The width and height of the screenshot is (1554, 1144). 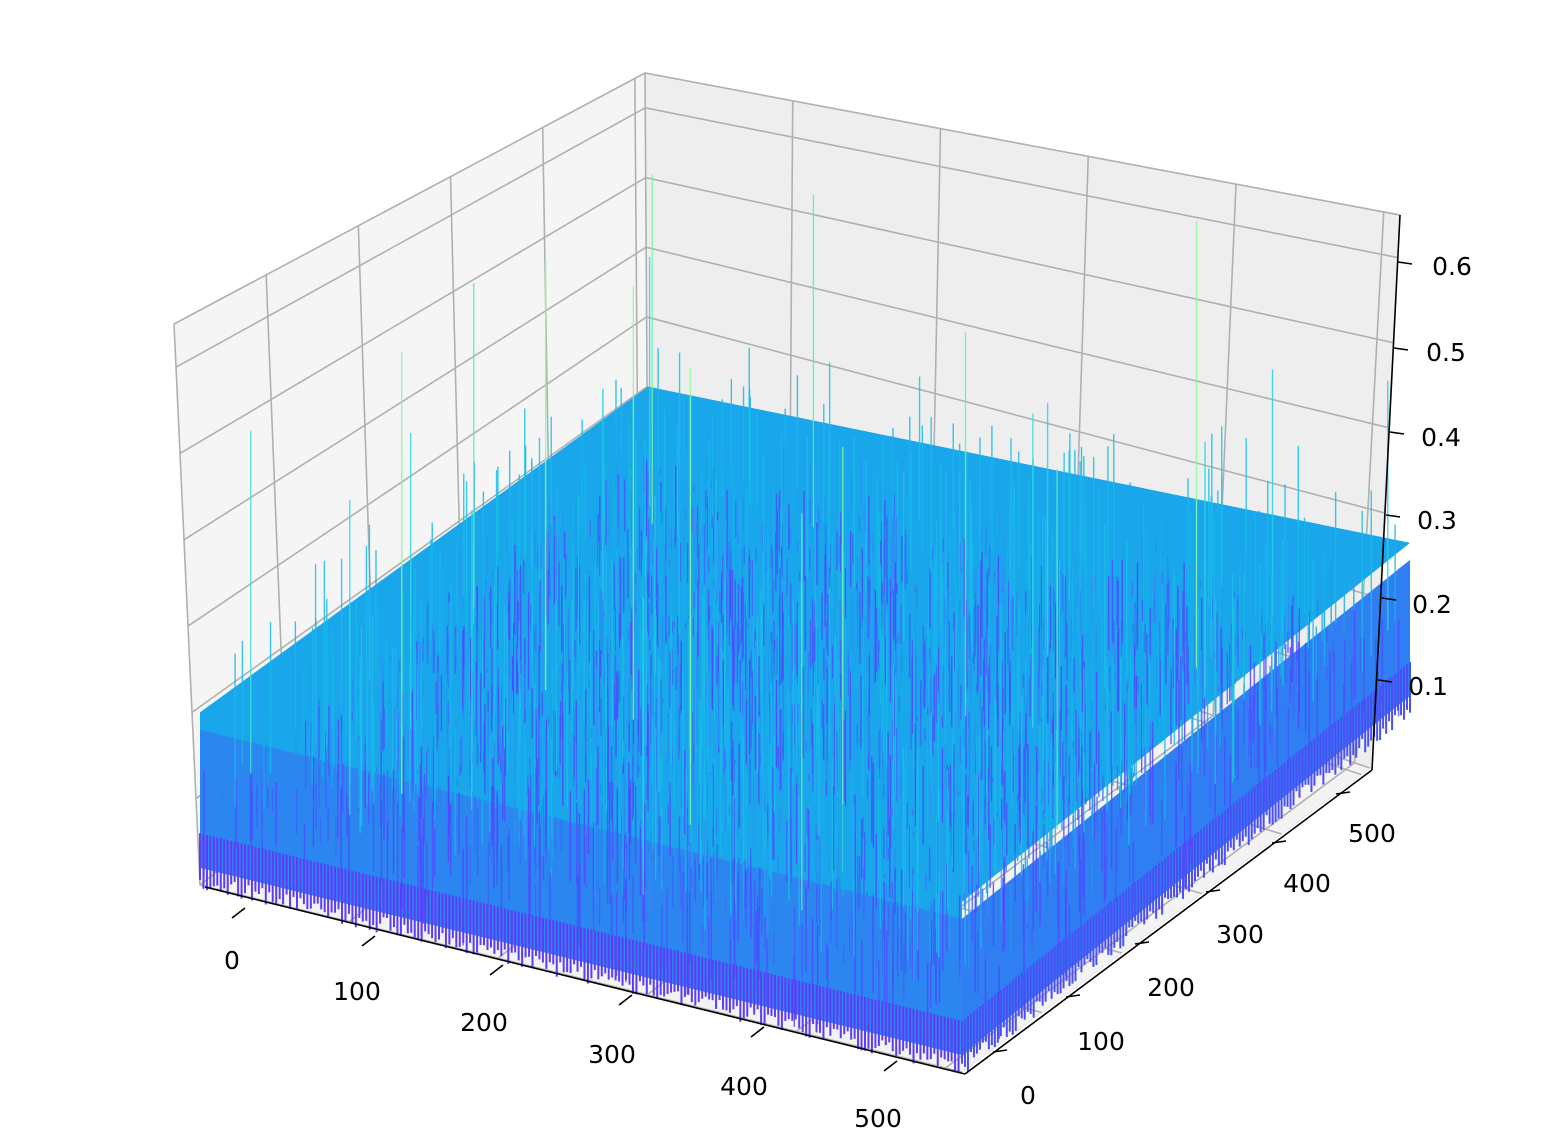 What do you see at coordinates (1307, 883) in the screenshot?
I see `y-tick-label: 400` at bounding box center [1307, 883].